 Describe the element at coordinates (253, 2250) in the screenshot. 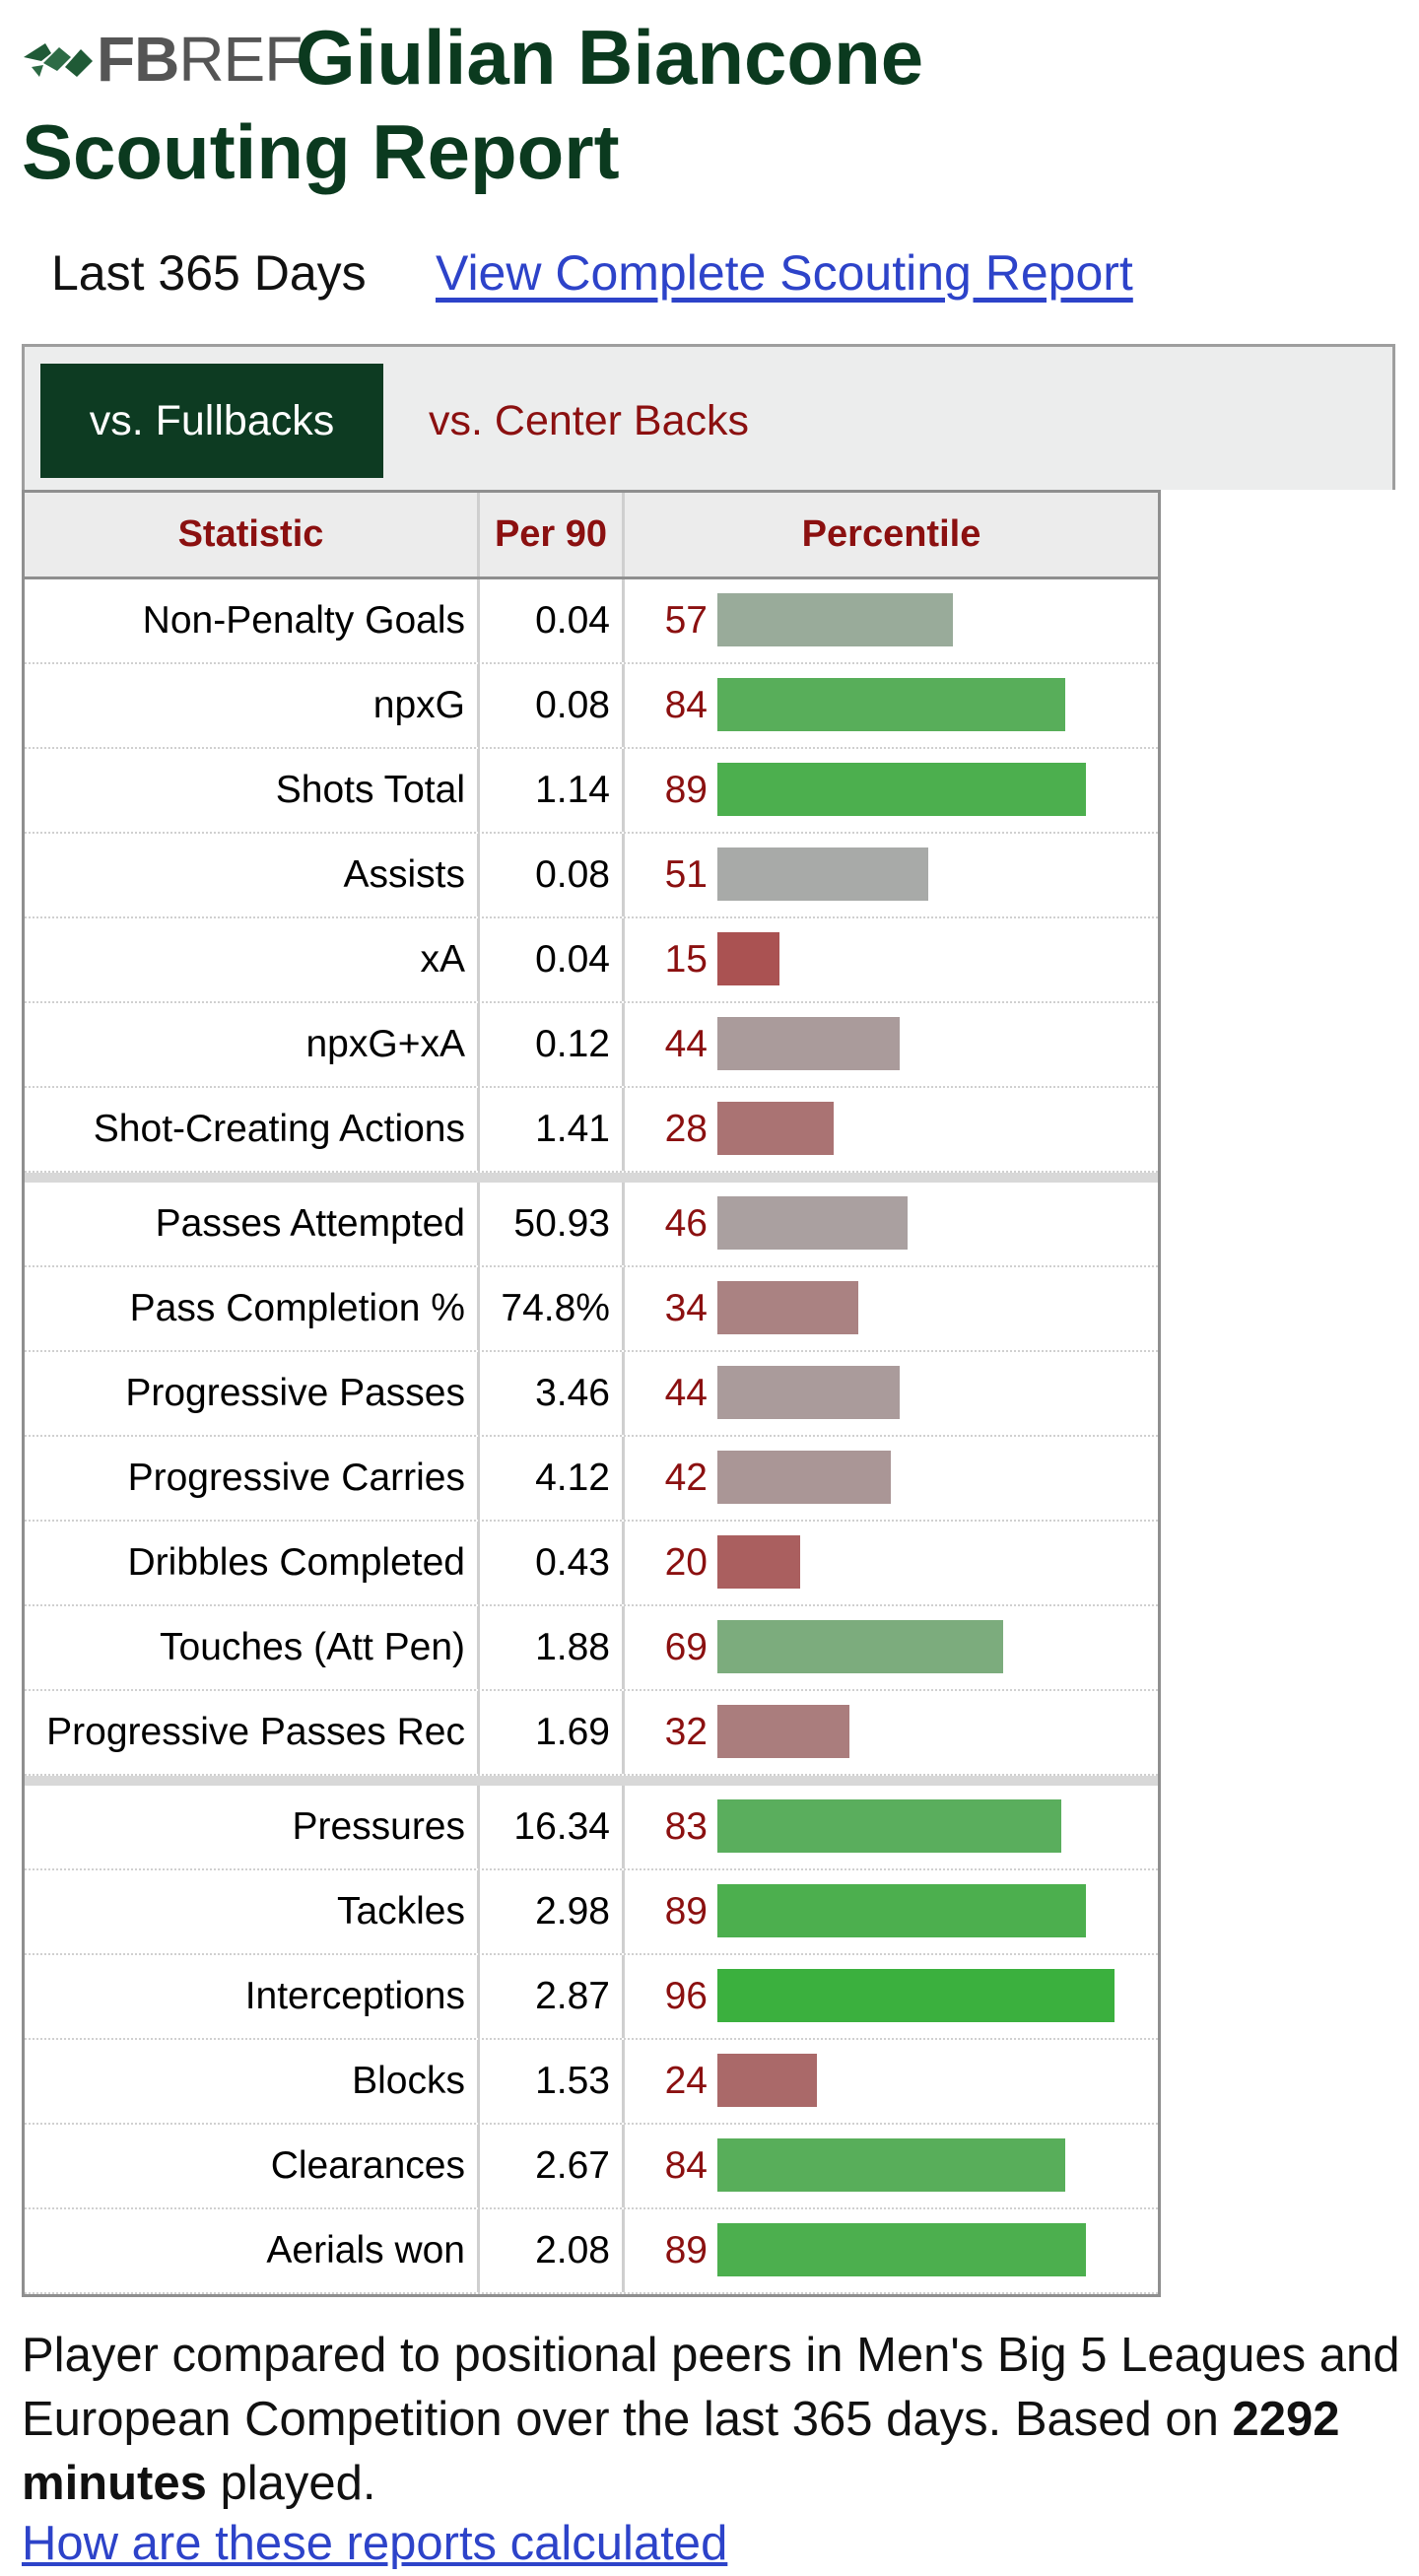

I see `stat-name: Aerials won` at that location.